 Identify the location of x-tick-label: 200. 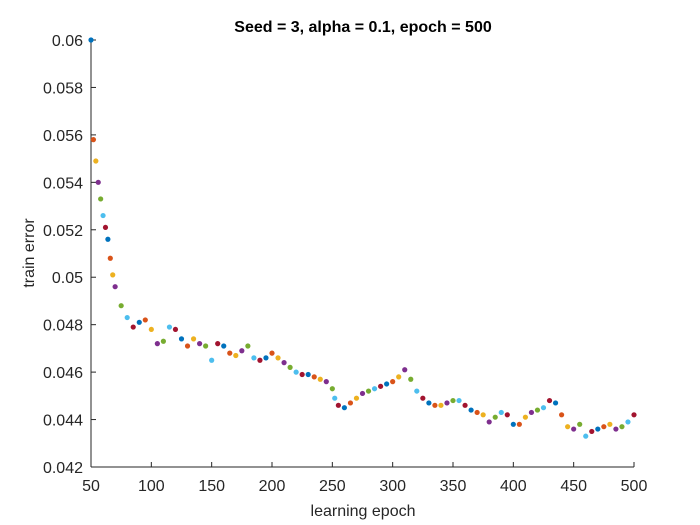
(272, 486).